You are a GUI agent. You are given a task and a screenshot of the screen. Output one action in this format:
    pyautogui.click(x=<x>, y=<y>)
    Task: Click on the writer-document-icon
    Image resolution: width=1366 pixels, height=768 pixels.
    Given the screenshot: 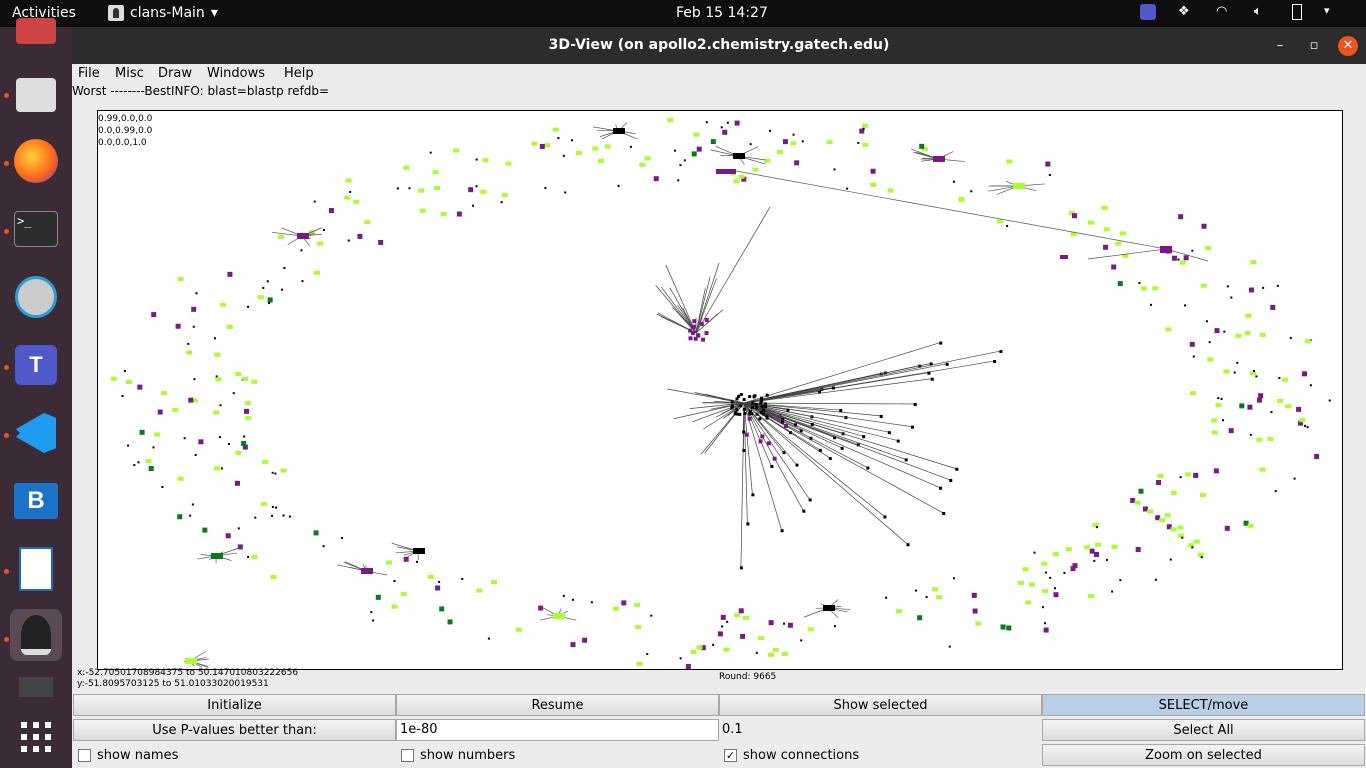 What is the action you would take?
    pyautogui.click(x=36, y=569)
    